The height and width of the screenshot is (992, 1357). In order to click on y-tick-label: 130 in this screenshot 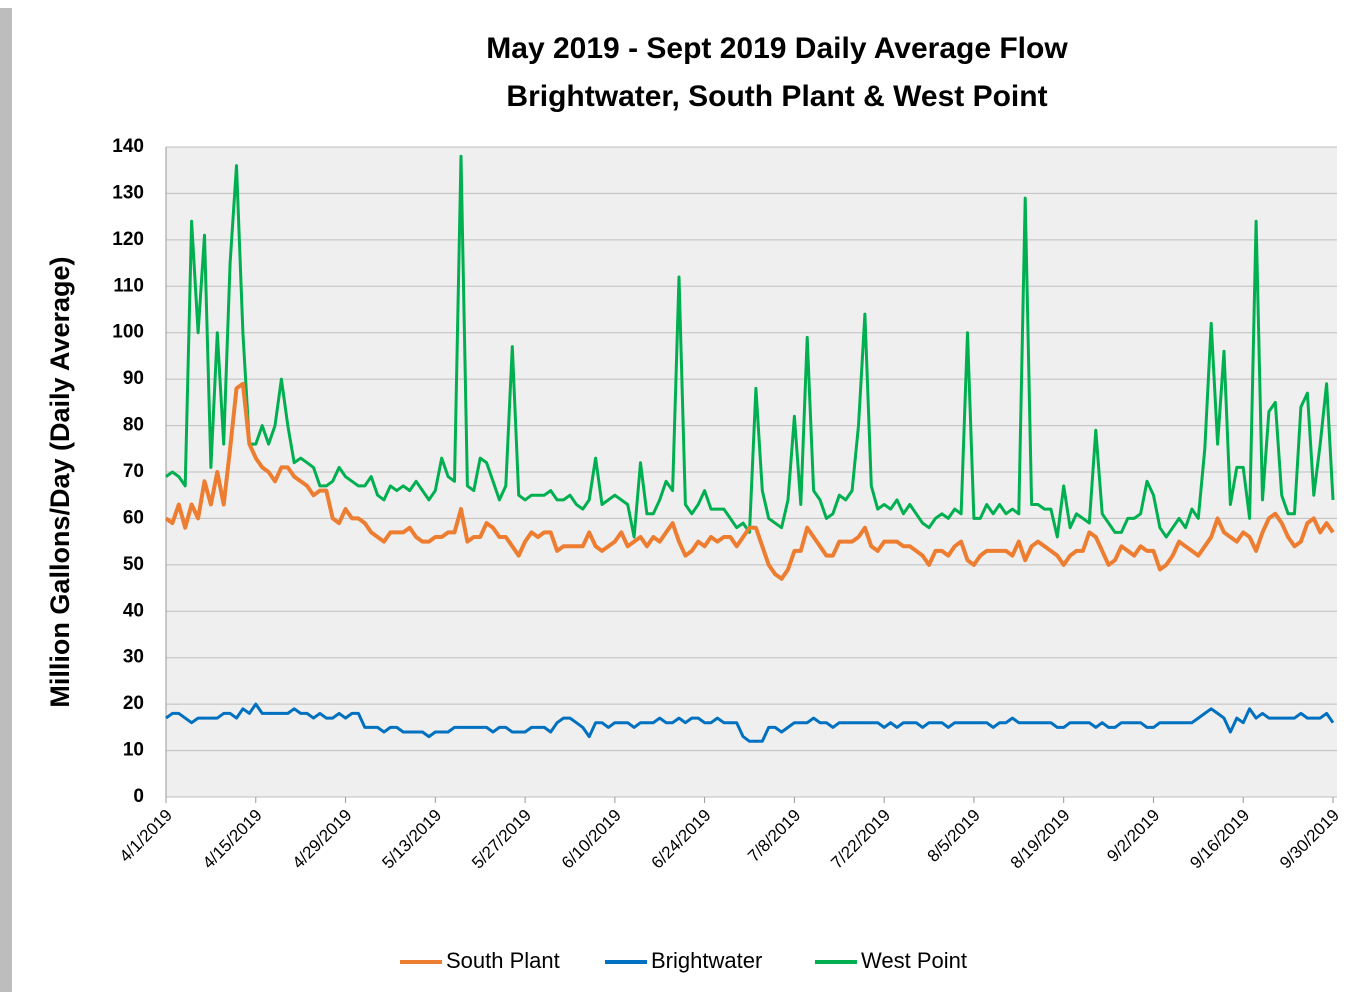, I will do `click(128, 192)`.